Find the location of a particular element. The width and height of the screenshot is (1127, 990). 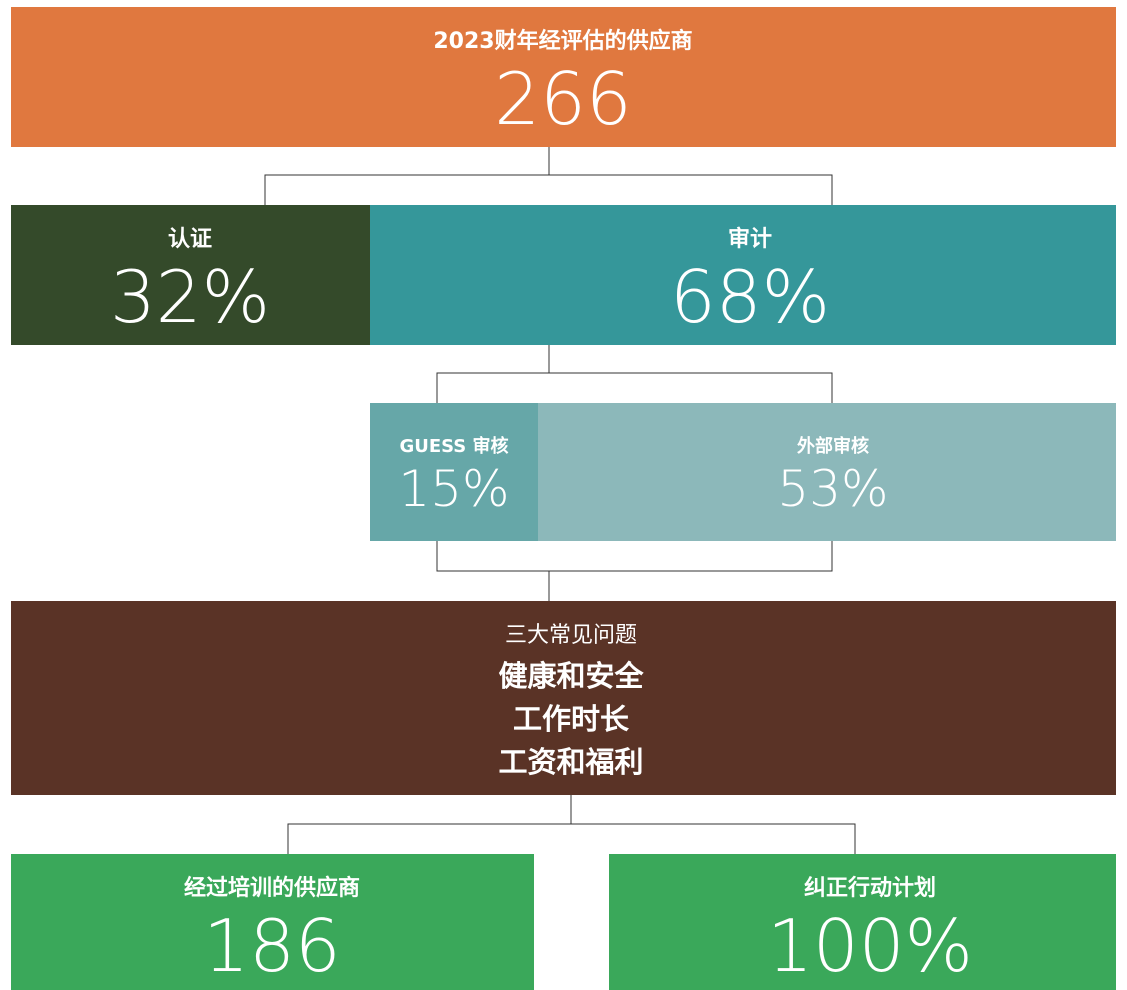

guess-label: GUESS 审核 is located at coordinates (453, 446).